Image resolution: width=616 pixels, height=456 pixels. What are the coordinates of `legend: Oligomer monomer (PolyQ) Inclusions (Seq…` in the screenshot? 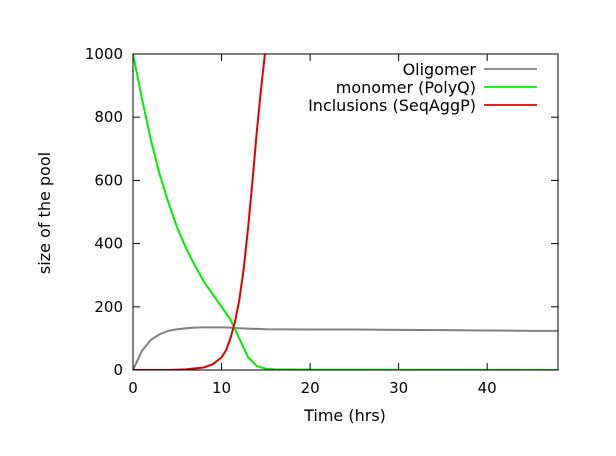 It's located at (422, 87).